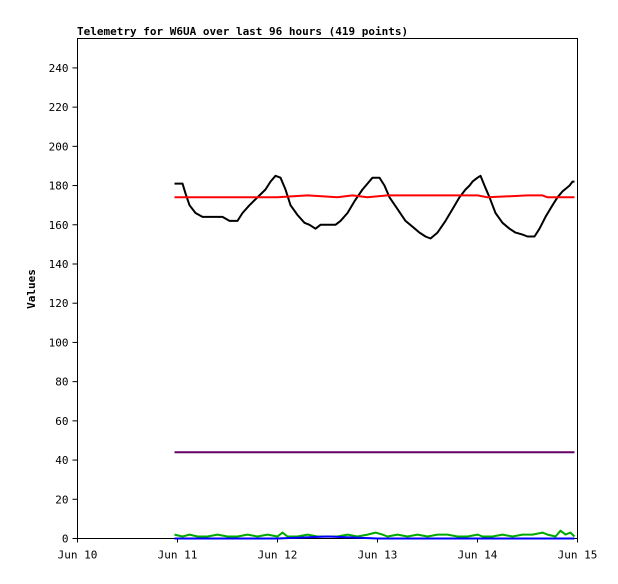 The image size is (618, 584). I want to click on y-axis: 0 20 40 60 80 100 120 140 160 180 200 220 240, so click(63, 304).